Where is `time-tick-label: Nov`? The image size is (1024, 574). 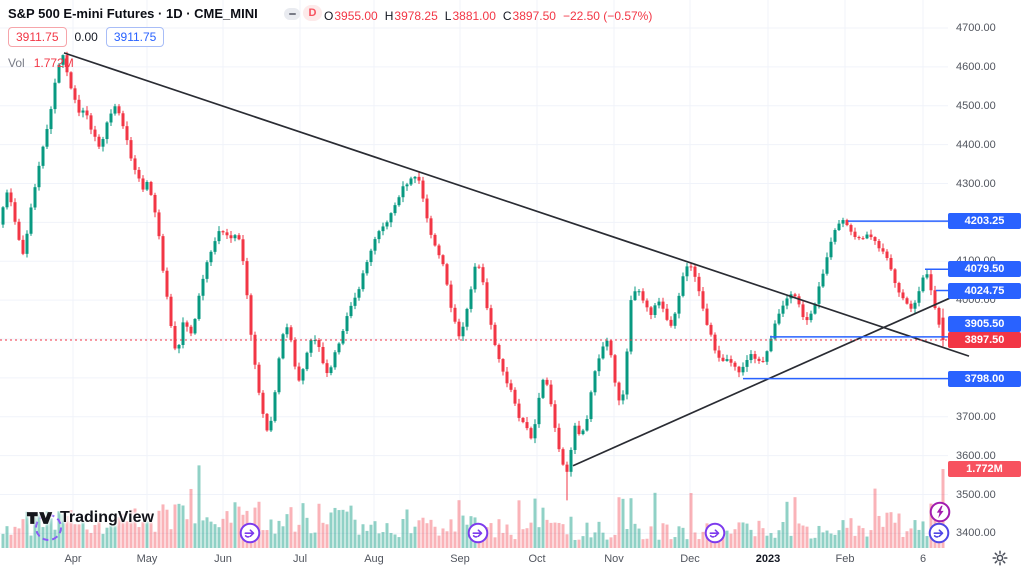 time-tick-label: Nov is located at coordinates (614, 559).